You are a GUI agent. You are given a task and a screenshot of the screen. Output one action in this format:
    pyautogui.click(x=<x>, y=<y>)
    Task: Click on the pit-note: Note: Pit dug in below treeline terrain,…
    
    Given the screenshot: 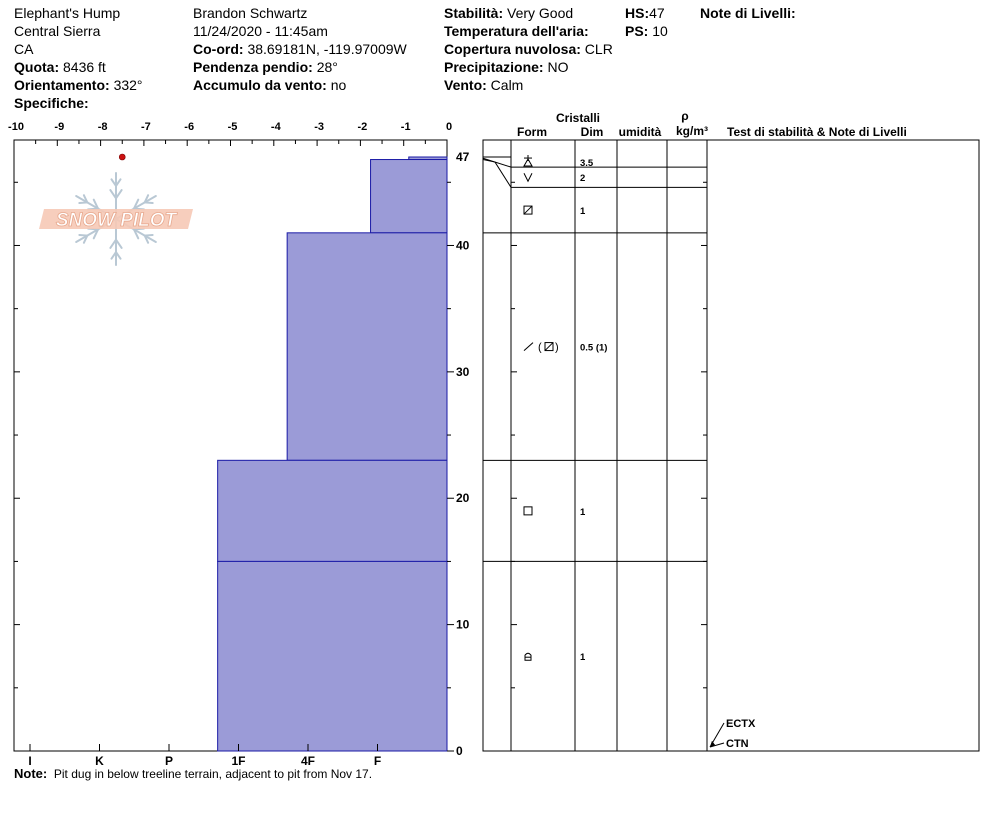 What is the action you would take?
    pyautogui.click(x=193, y=773)
    